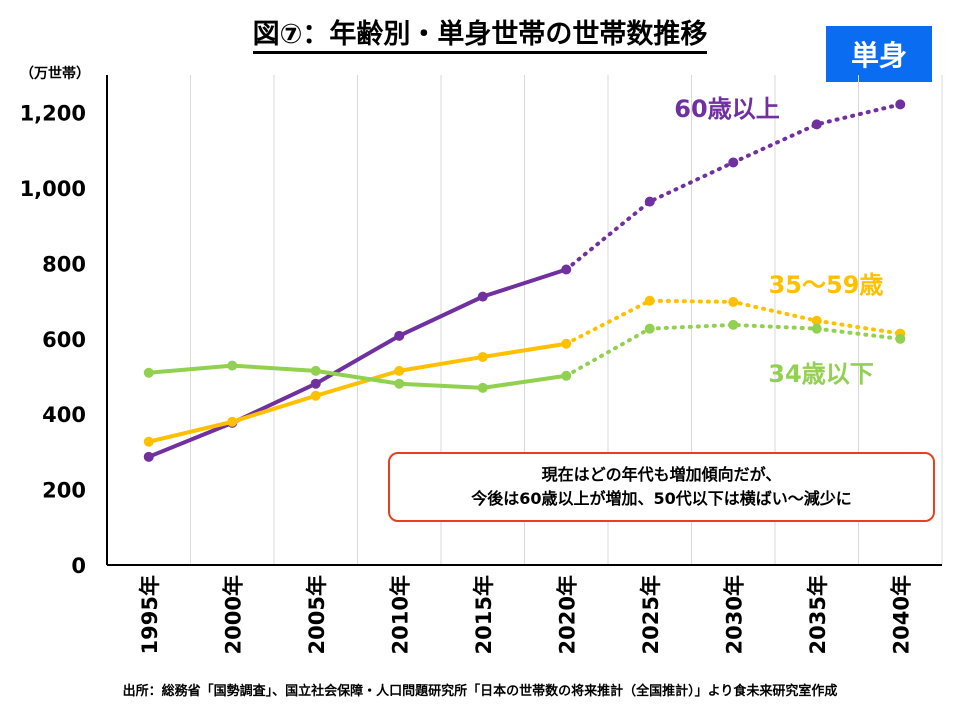 The image size is (960, 720). Describe the element at coordinates (233, 614) in the screenshot. I see `x-tick-label: 2000年` at that location.